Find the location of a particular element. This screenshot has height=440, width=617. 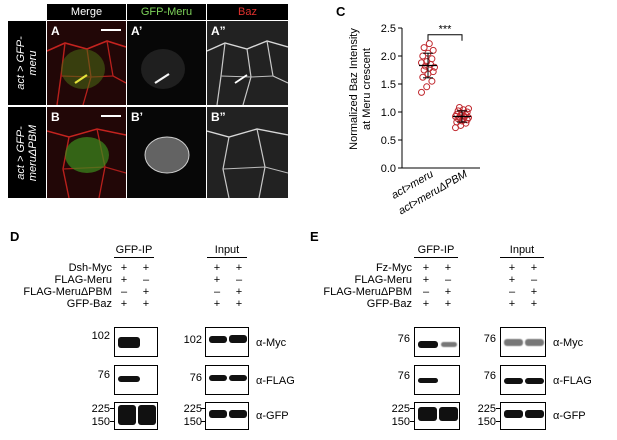

micrograph-gfp-b: B’ is located at coordinates (166, 152).